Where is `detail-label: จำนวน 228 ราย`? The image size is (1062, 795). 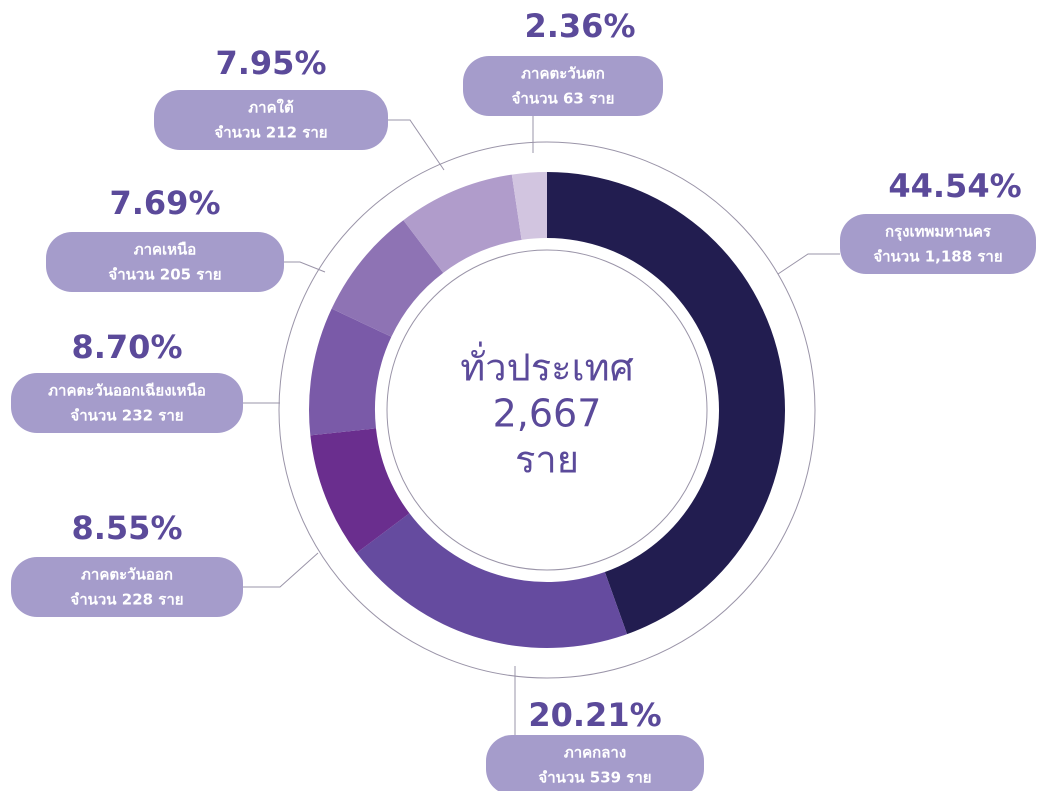 detail-label: จำนวน 228 ราย is located at coordinates (126, 600).